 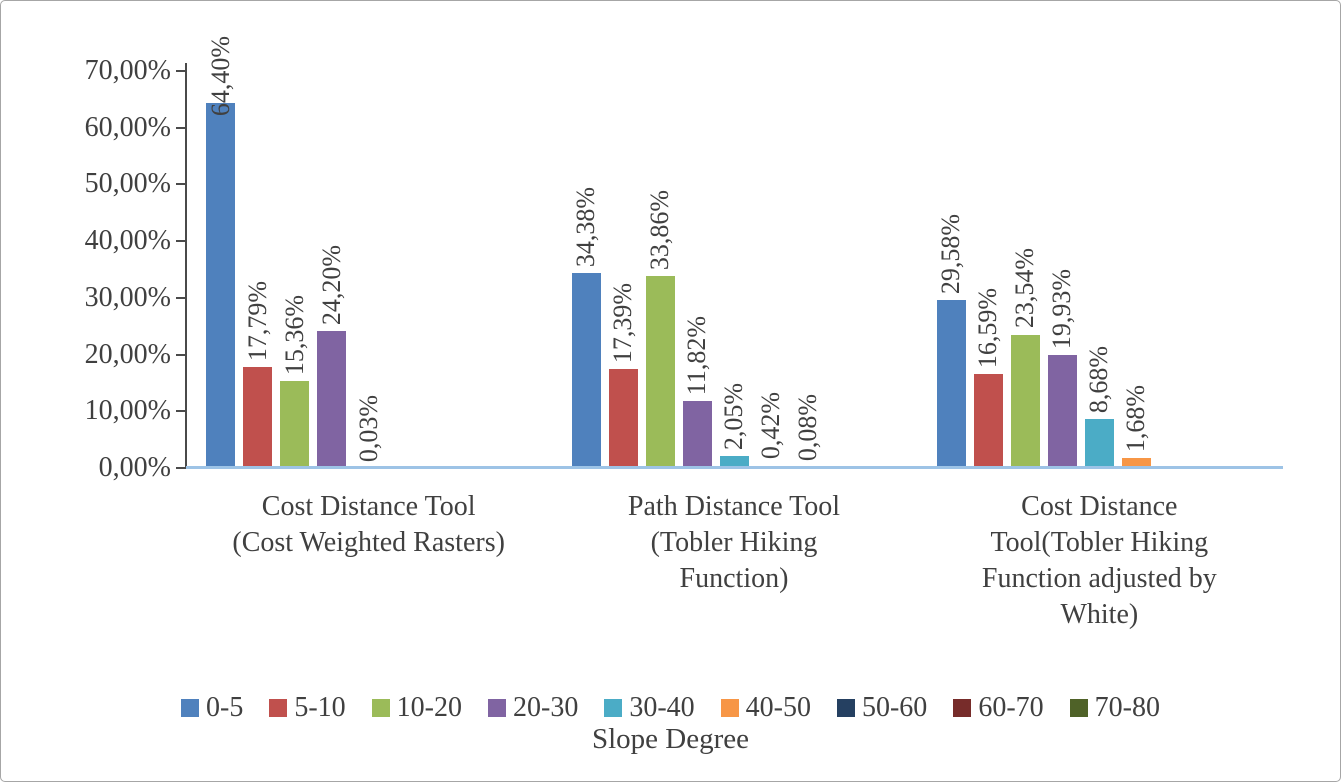 What do you see at coordinates (220, 75) in the screenshot?
I see `bar-value-label: 64,40%` at bounding box center [220, 75].